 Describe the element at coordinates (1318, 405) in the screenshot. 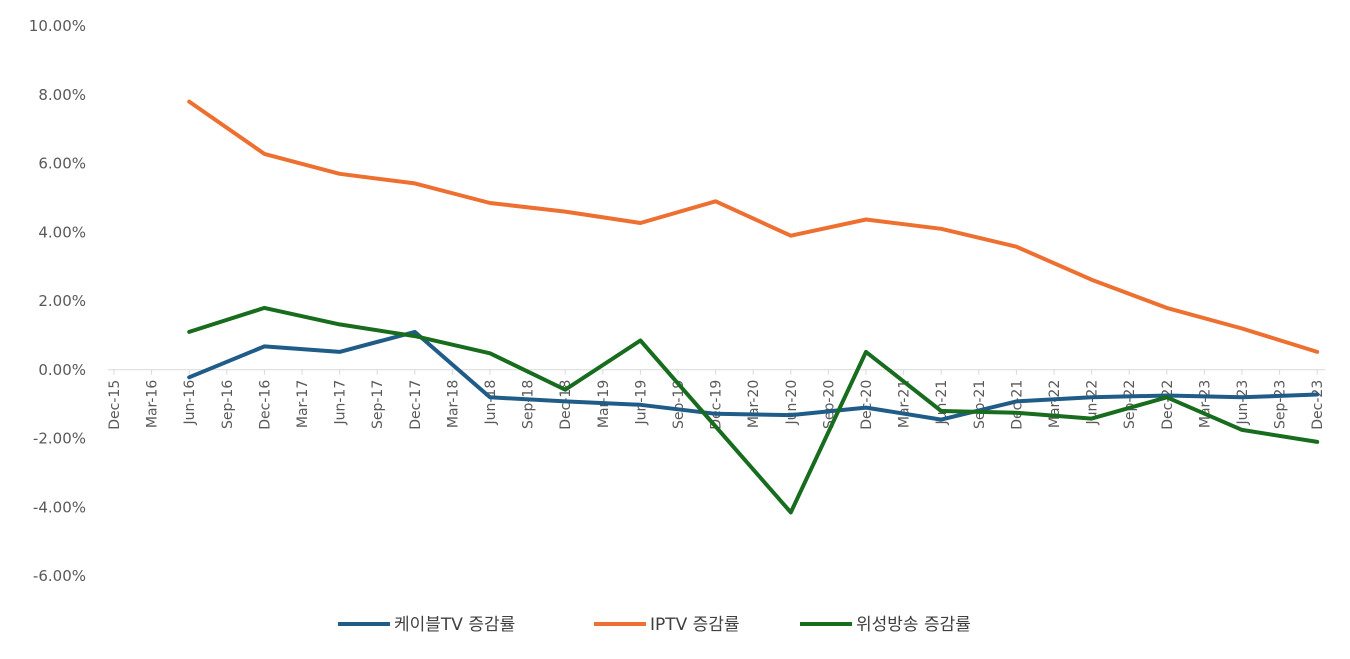

I see `x-tick-label: Dec-23` at that location.